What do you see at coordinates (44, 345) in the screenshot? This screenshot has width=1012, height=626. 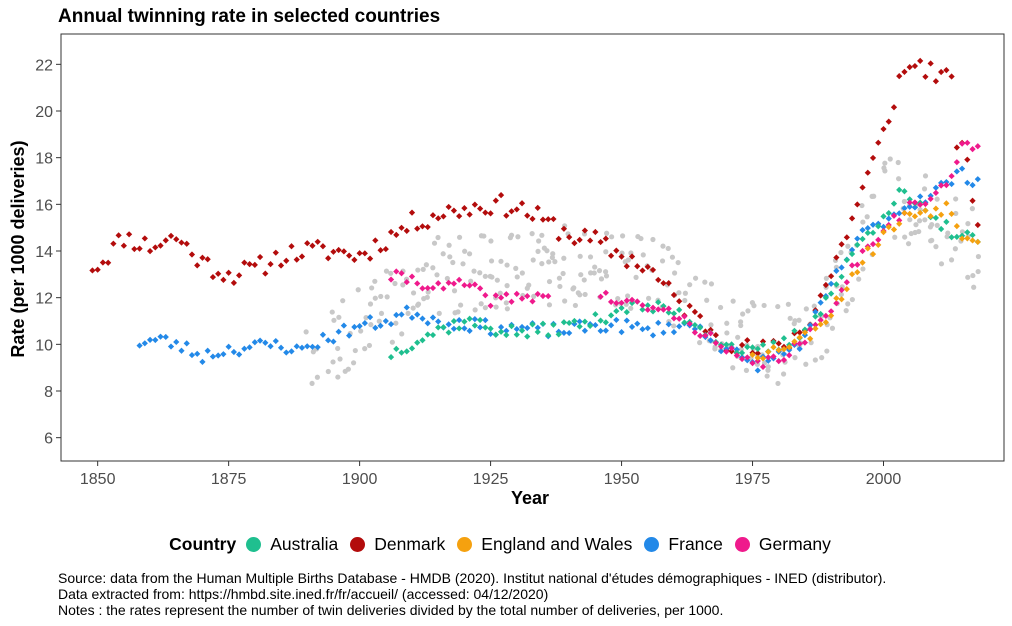 I see `y-tick-label-10: 10` at bounding box center [44, 345].